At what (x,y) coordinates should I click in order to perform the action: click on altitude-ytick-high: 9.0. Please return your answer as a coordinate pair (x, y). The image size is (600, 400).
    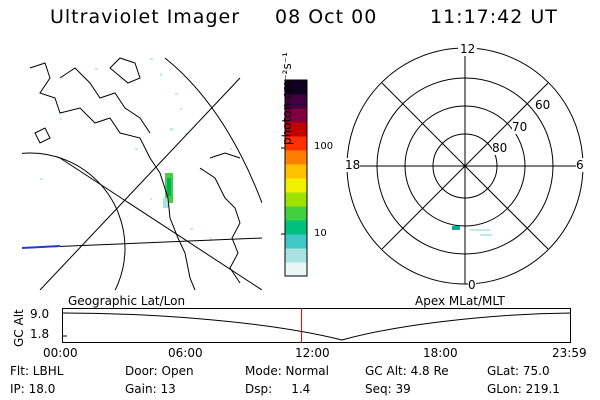
    Looking at the image, I should click on (40, 314).